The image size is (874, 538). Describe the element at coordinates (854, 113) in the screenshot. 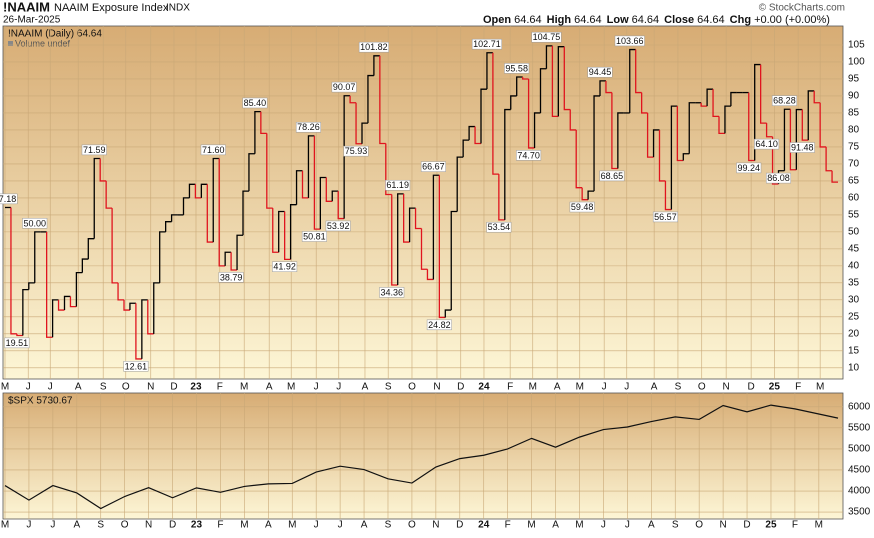

I see `y-tick-label: 85` at that location.